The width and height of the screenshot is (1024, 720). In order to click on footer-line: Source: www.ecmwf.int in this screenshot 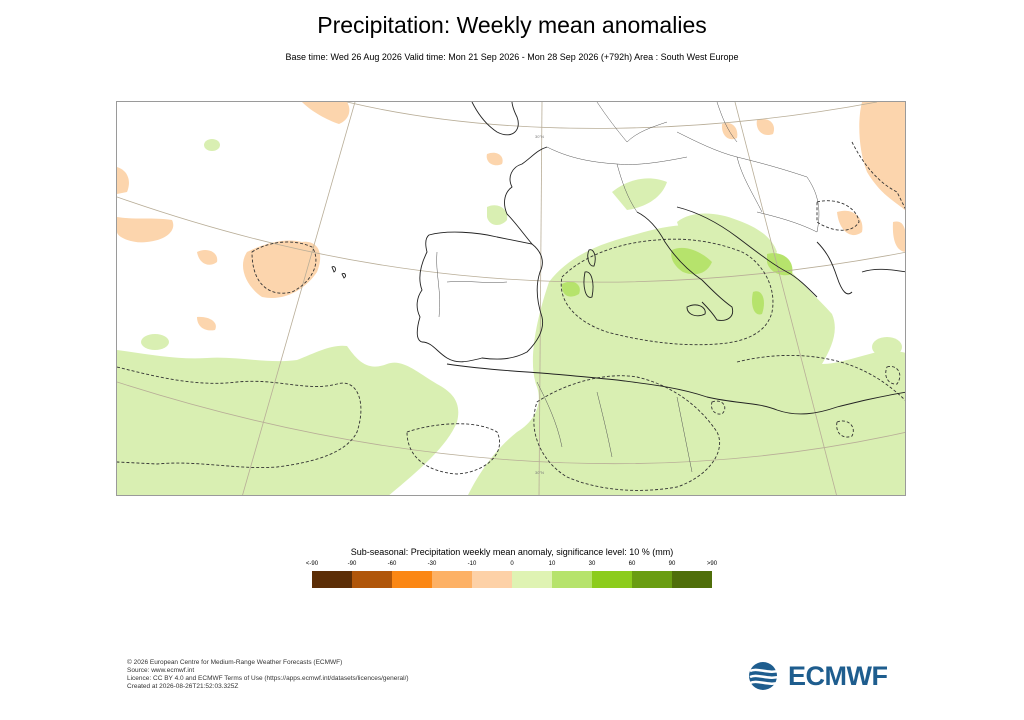, I will do `click(161, 670)`.